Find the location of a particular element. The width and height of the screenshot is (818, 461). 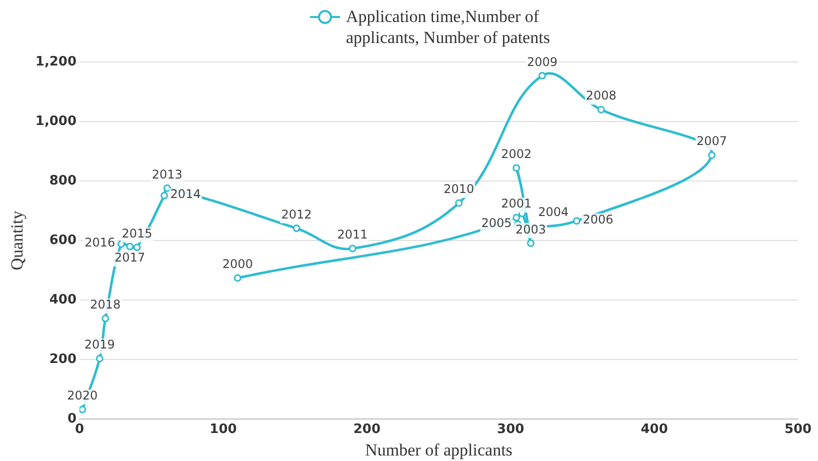

annotation: 2003 is located at coordinates (530, 229).